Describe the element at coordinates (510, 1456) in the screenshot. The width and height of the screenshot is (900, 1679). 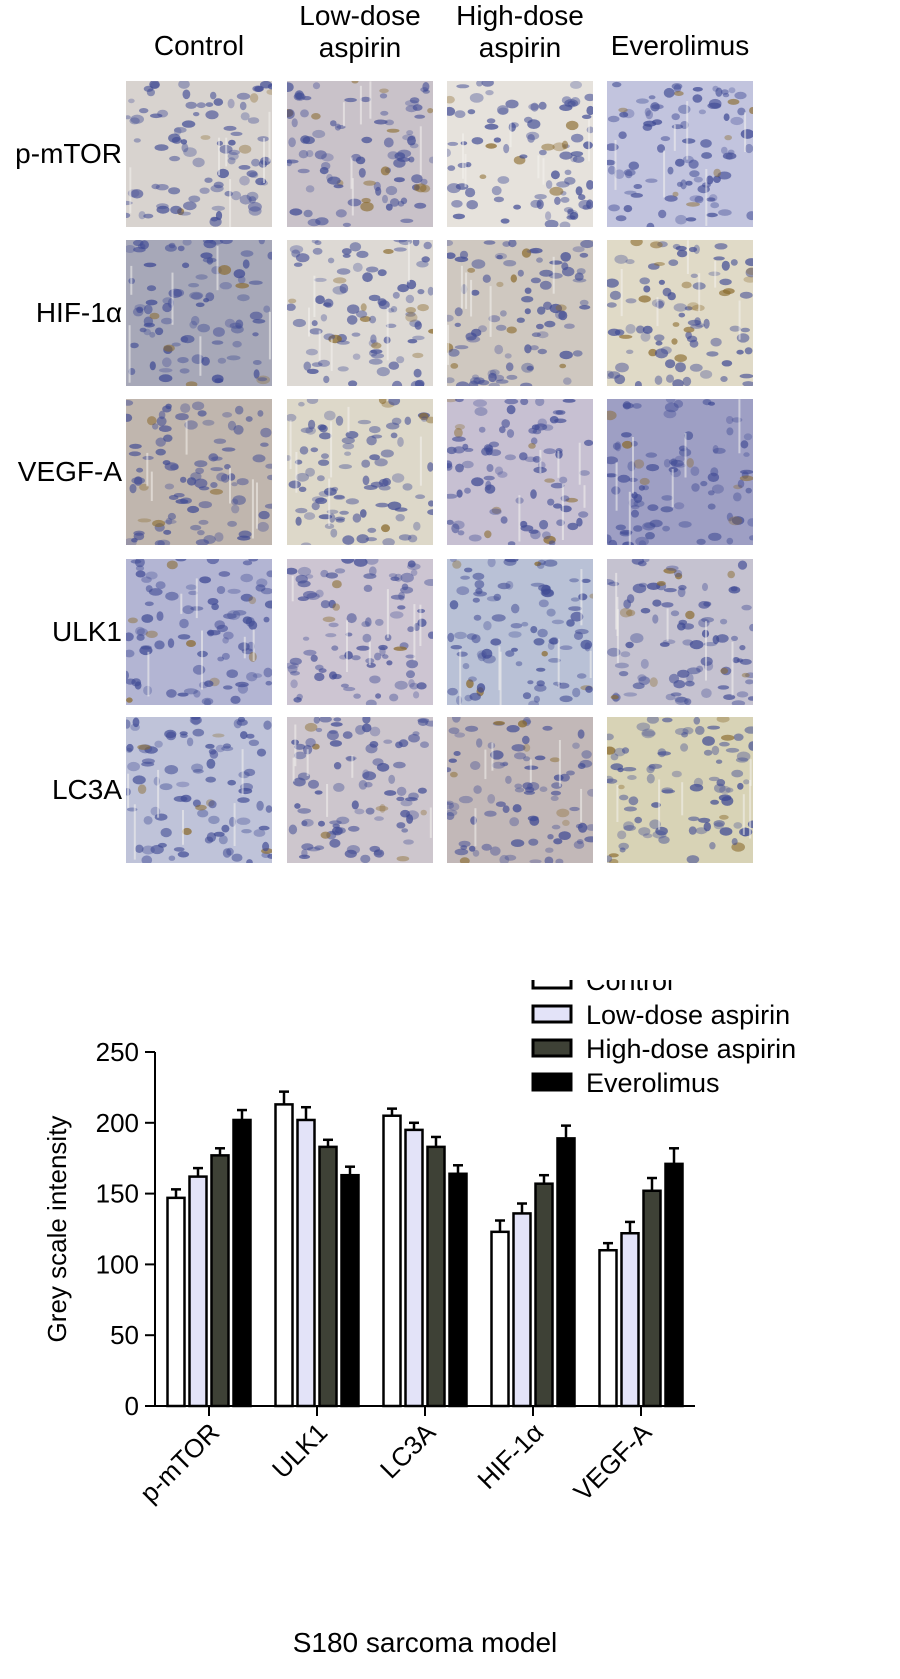
I see `x-tick-label: HIF-1α` at that location.